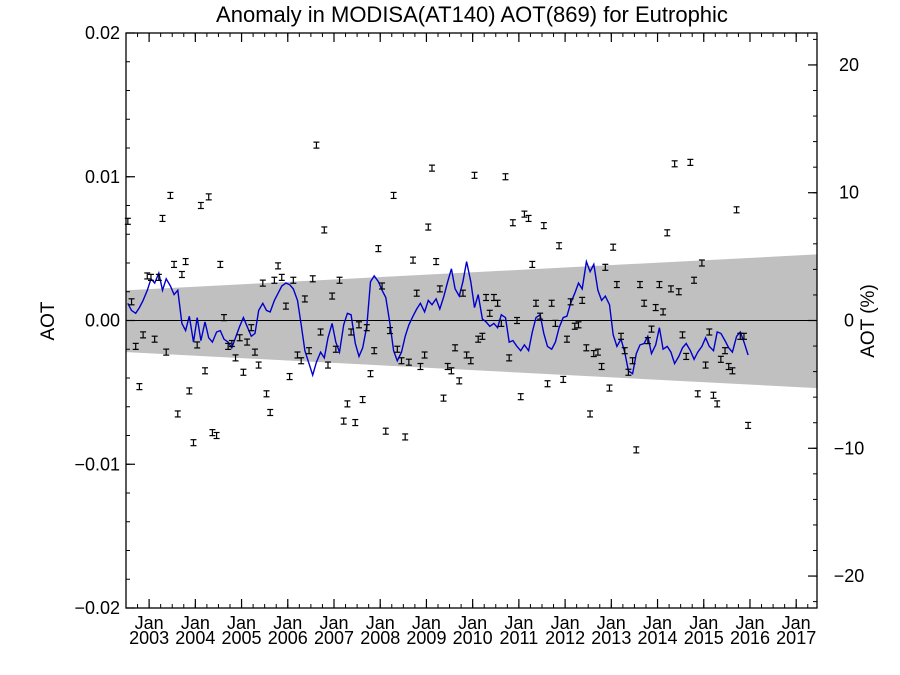  Describe the element at coordinates (426, 638) in the screenshot. I see `x-tick-year: 2009` at that location.